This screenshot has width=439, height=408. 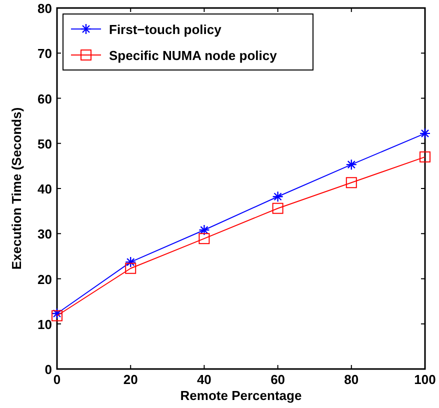 What do you see at coordinates (45, 189) in the screenshot?
I see `y-tick-label: 40` at bounding box center [45, 189].